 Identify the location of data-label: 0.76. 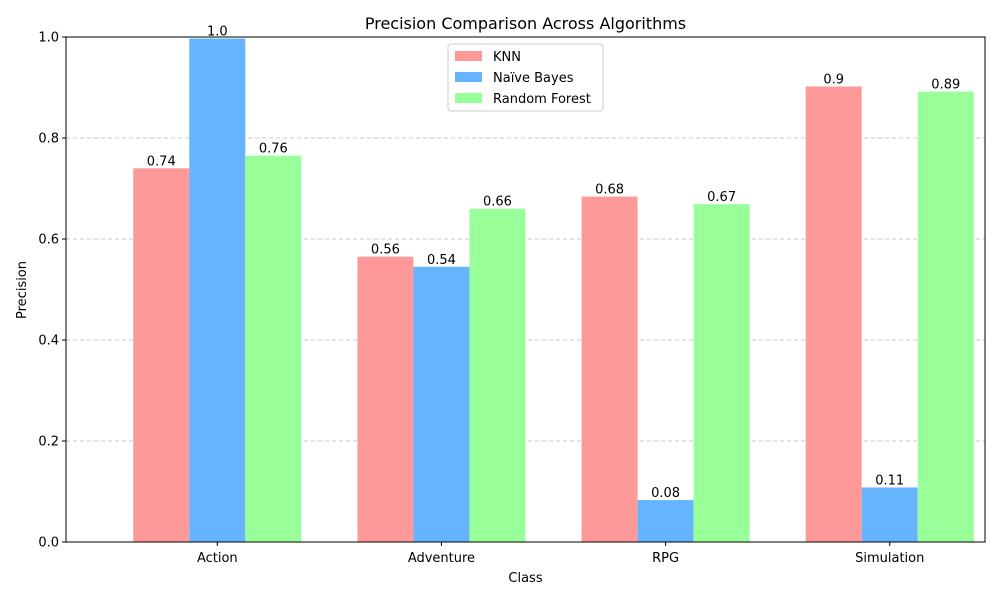
(273, 149).